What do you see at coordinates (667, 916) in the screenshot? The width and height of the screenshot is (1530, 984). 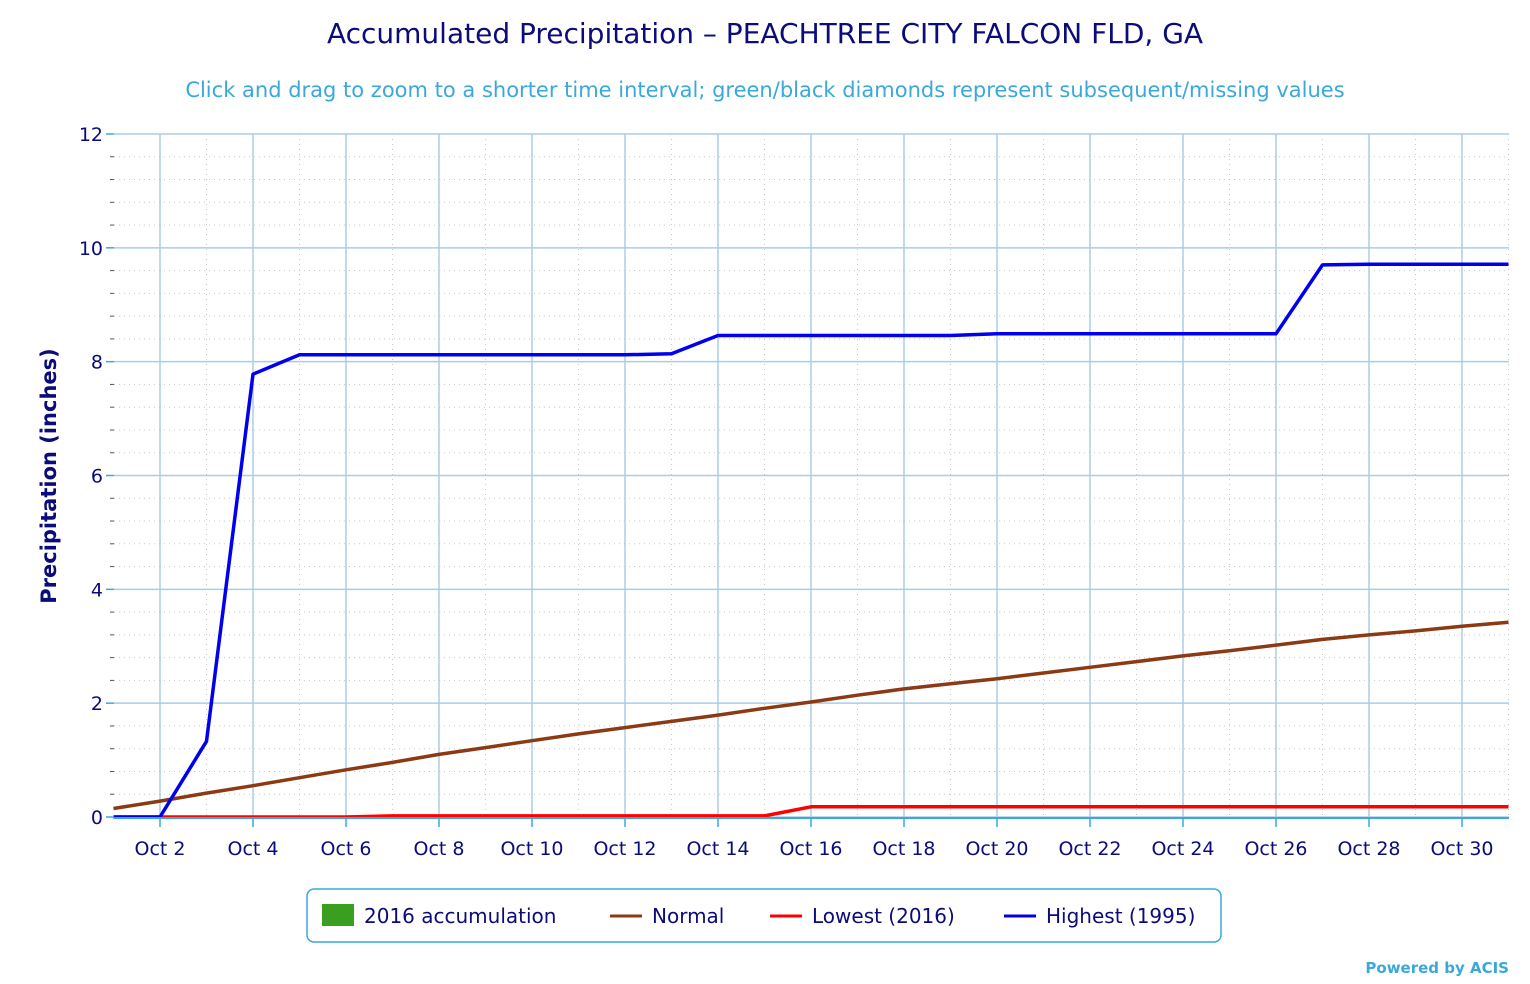 I see `legend-item-normal: Normal` at bounding box center [667, 916].